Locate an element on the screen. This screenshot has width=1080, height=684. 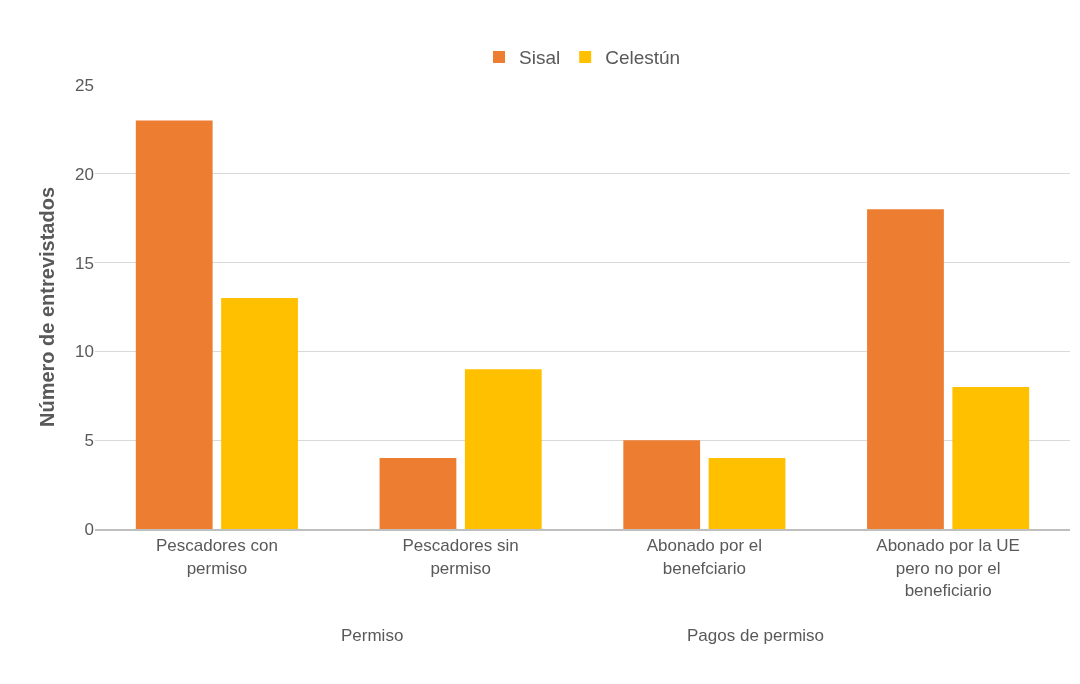
y-tick-label: 5 is located at coordinates (89, 441).